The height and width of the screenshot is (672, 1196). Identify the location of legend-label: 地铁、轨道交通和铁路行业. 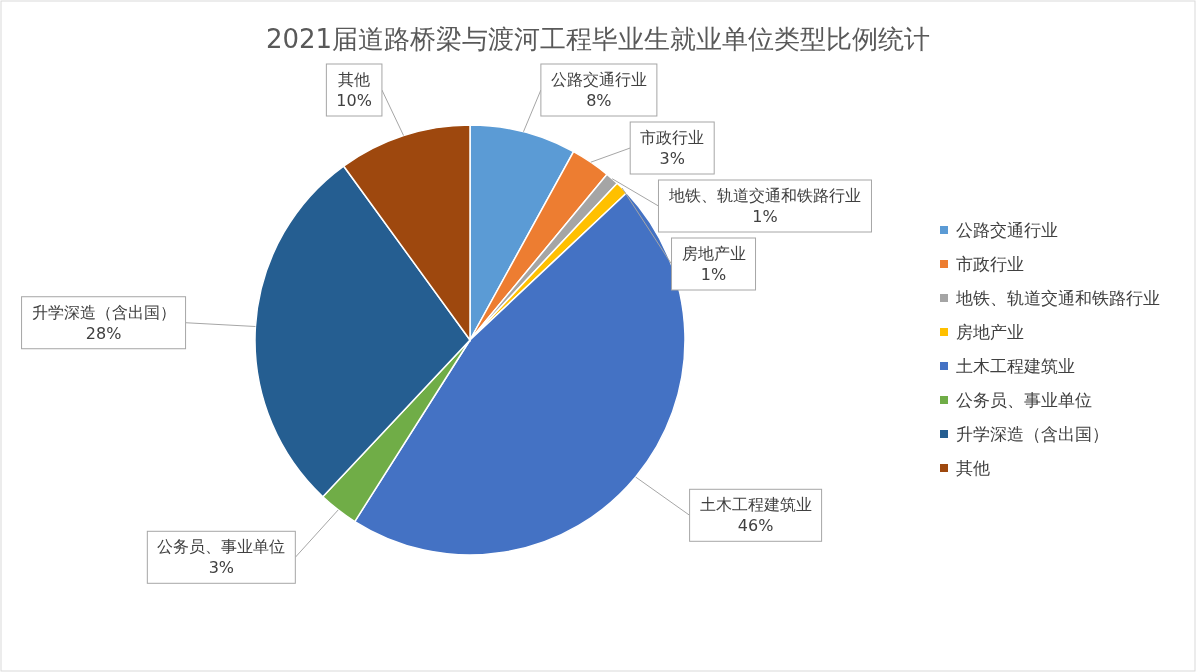
(1057, 298).